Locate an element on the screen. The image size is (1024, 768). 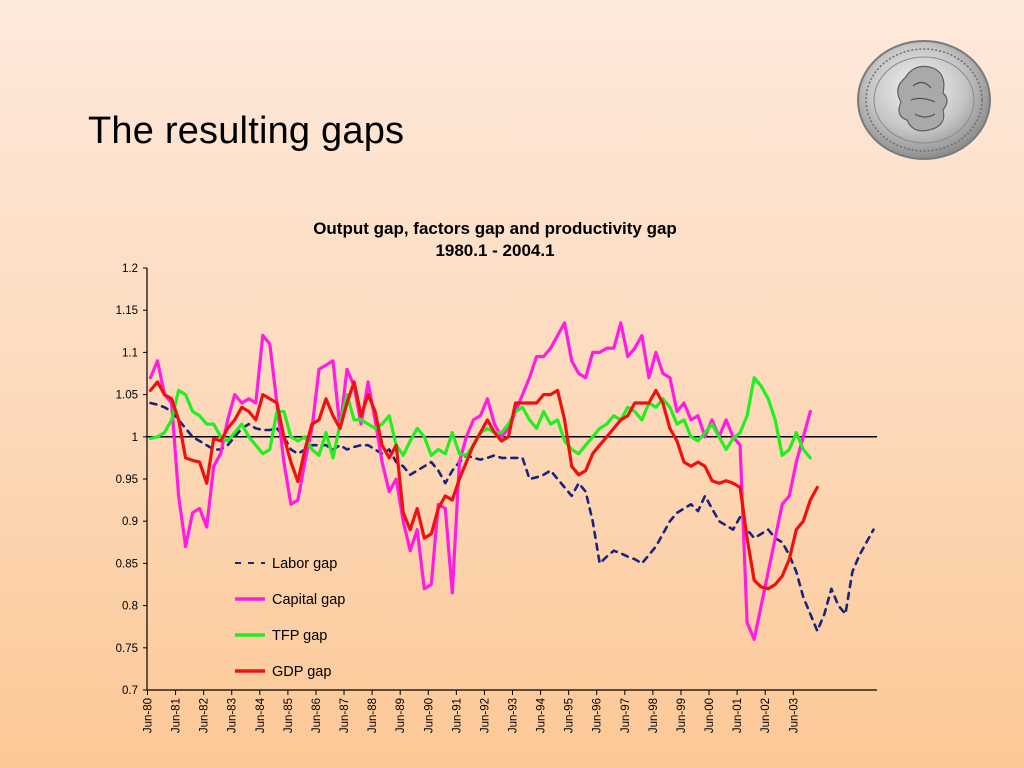
y-tick-label: 1.1 is located at coordinates (130, 353).